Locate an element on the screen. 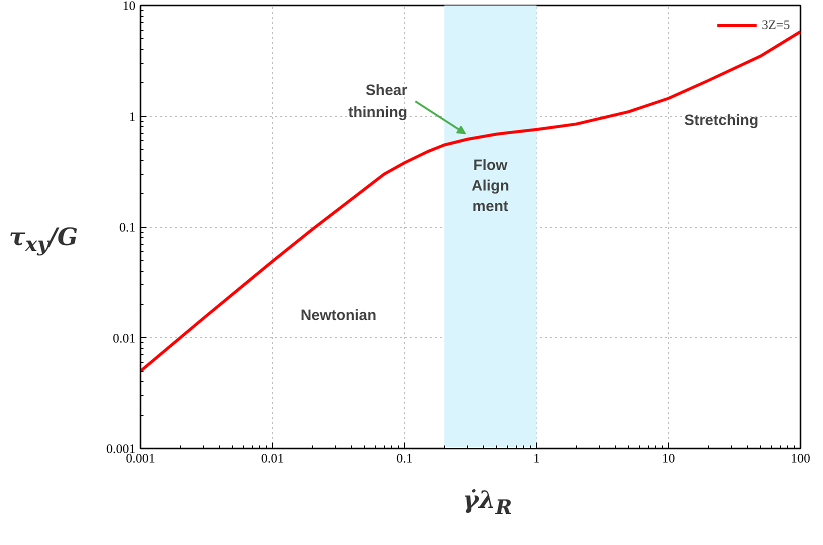 Image resolution: width=823 pixels, height=545 pixels. y-tick-label: 0.01 is located at coordinates (124, 338).